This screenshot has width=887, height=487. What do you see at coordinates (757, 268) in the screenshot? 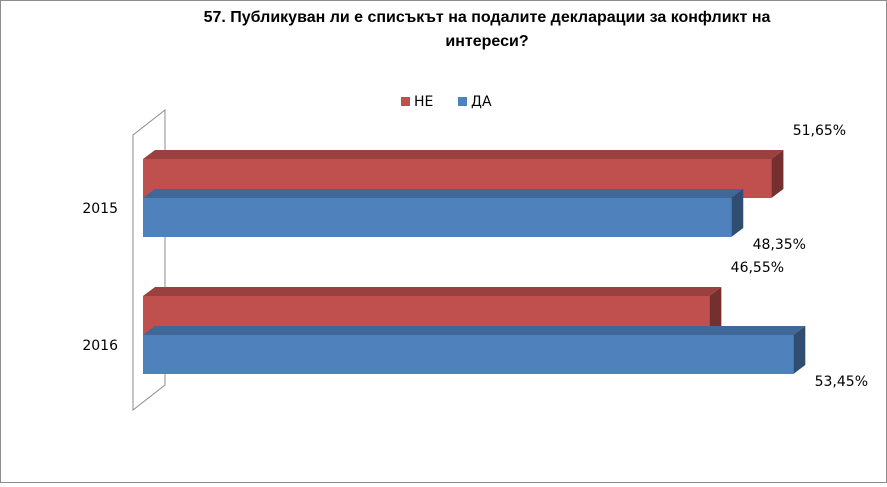
I see `data-label: 46,55%` at bounding box center [757, 268].